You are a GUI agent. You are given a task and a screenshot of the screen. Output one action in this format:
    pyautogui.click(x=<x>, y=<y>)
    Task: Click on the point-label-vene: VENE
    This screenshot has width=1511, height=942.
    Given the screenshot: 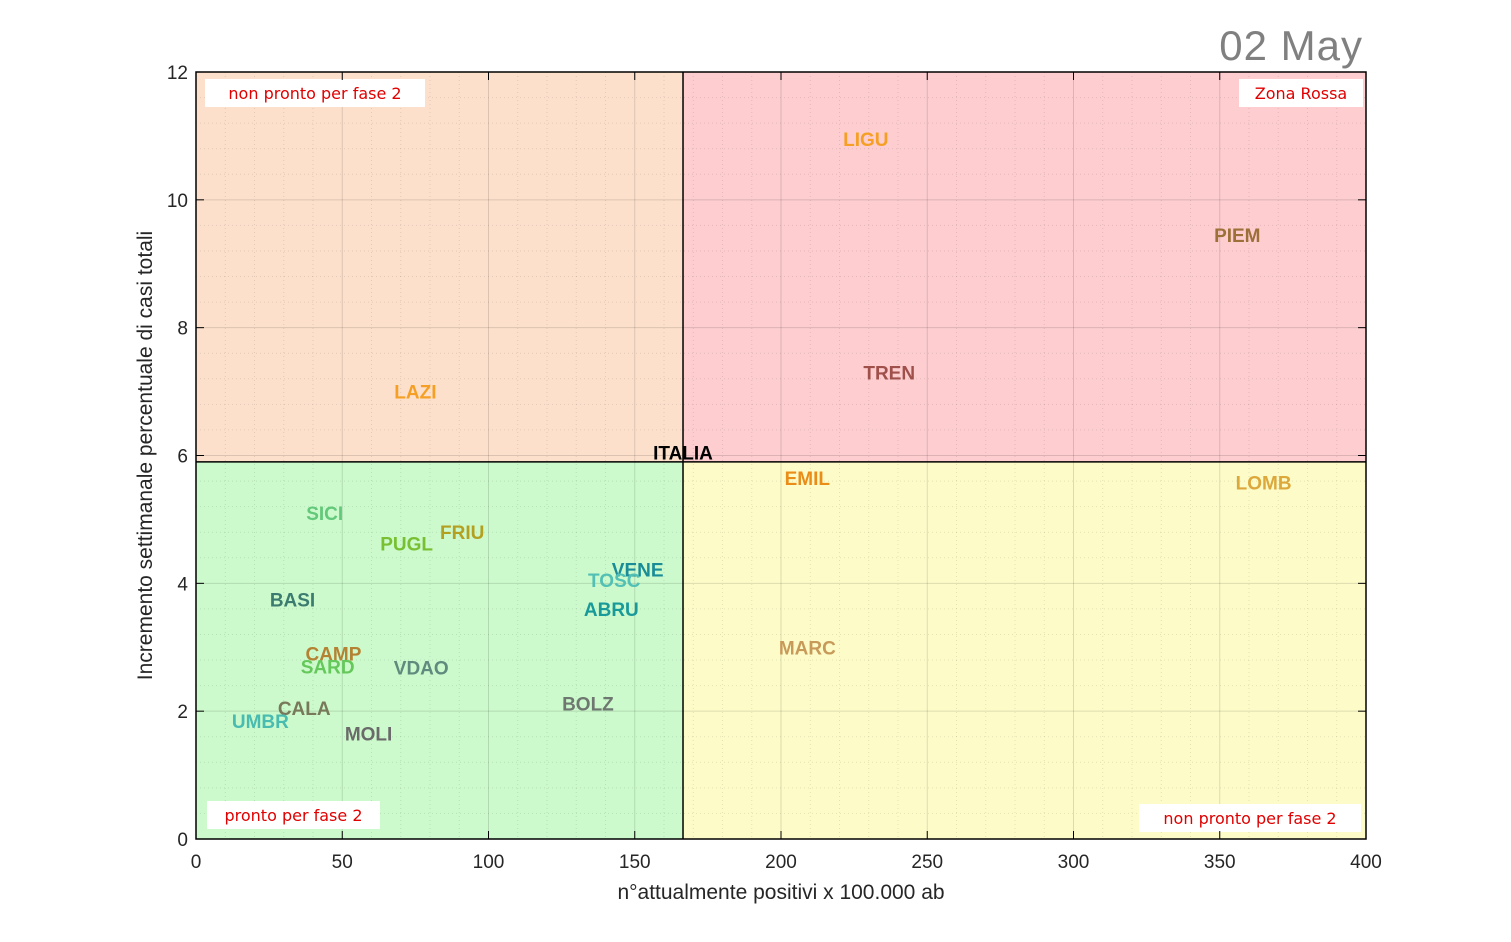 What is the action you would take?
    pyautogui.click(x=638, y=570)
    